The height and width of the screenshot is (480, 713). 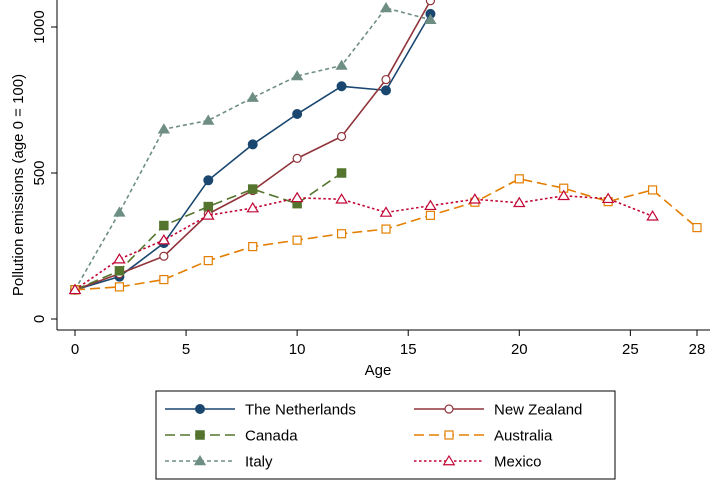 I want to click on x-tick-label: 25, so click(x=630, y=349).